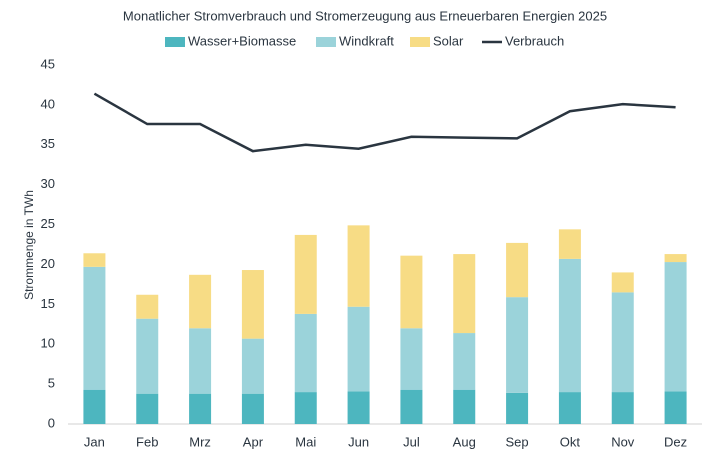 The height and width of the screenshot is (450, 702). What do you see at coordinates (623, 441) in the screenshot?
I see `x-tick-label: Nov` at bounding box center [623, 441].